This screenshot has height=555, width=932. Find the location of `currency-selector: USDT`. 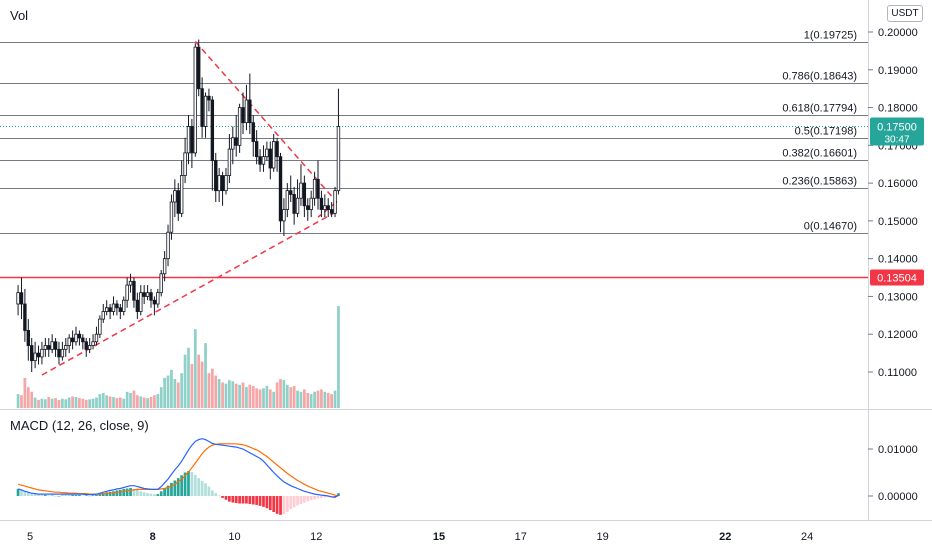

currency-selector: USDT is located at coordinates (905, 13).